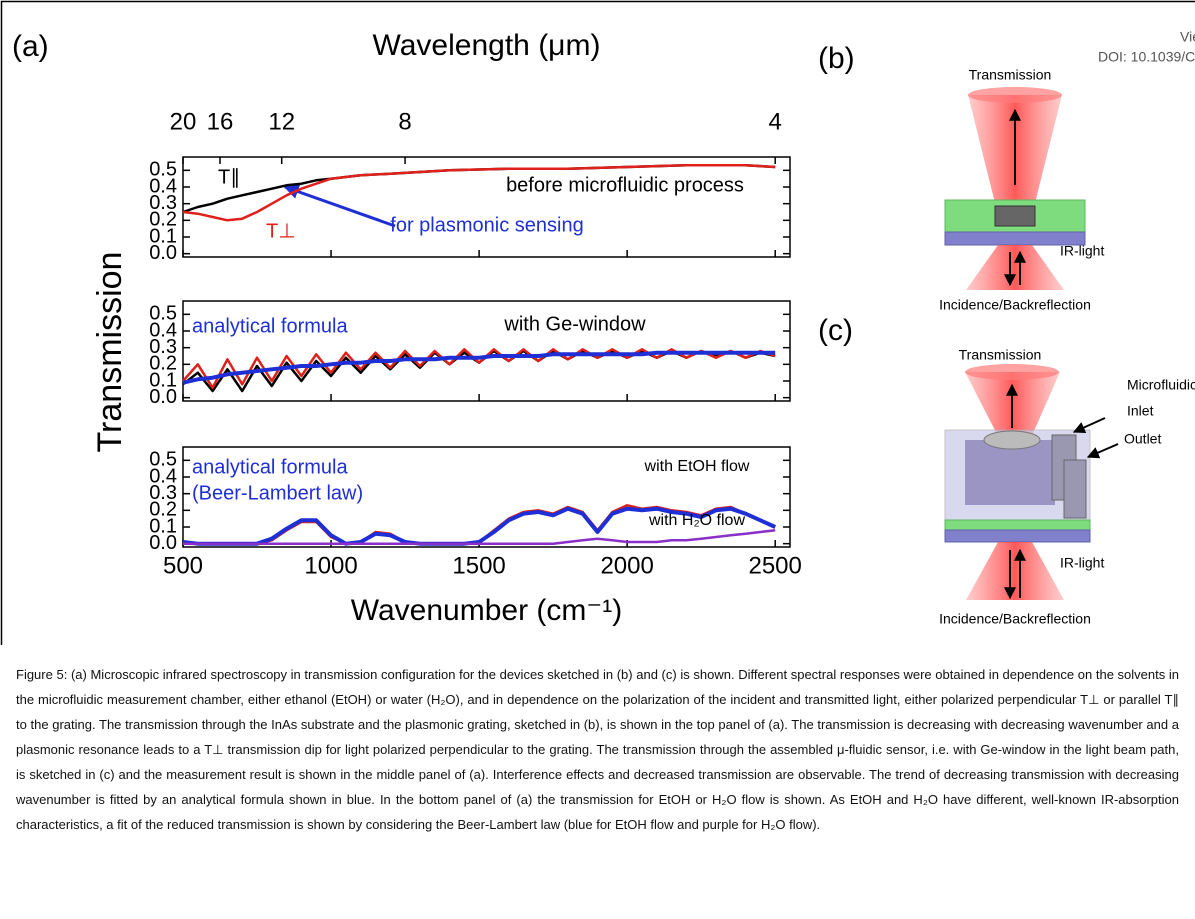 The height and width of the screenshot is (919, 1195). I want to click on x2-tick-label: 12, so click(281, 121).